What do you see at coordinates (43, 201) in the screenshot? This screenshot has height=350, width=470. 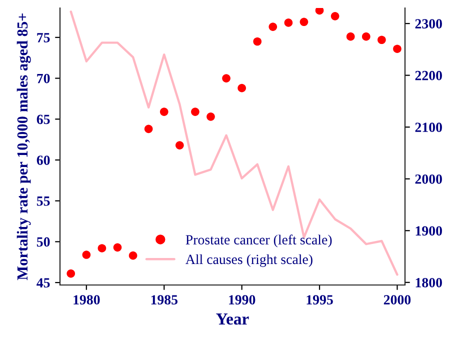 I see `y-tick-label: 55` at bounding box center [43, 201].